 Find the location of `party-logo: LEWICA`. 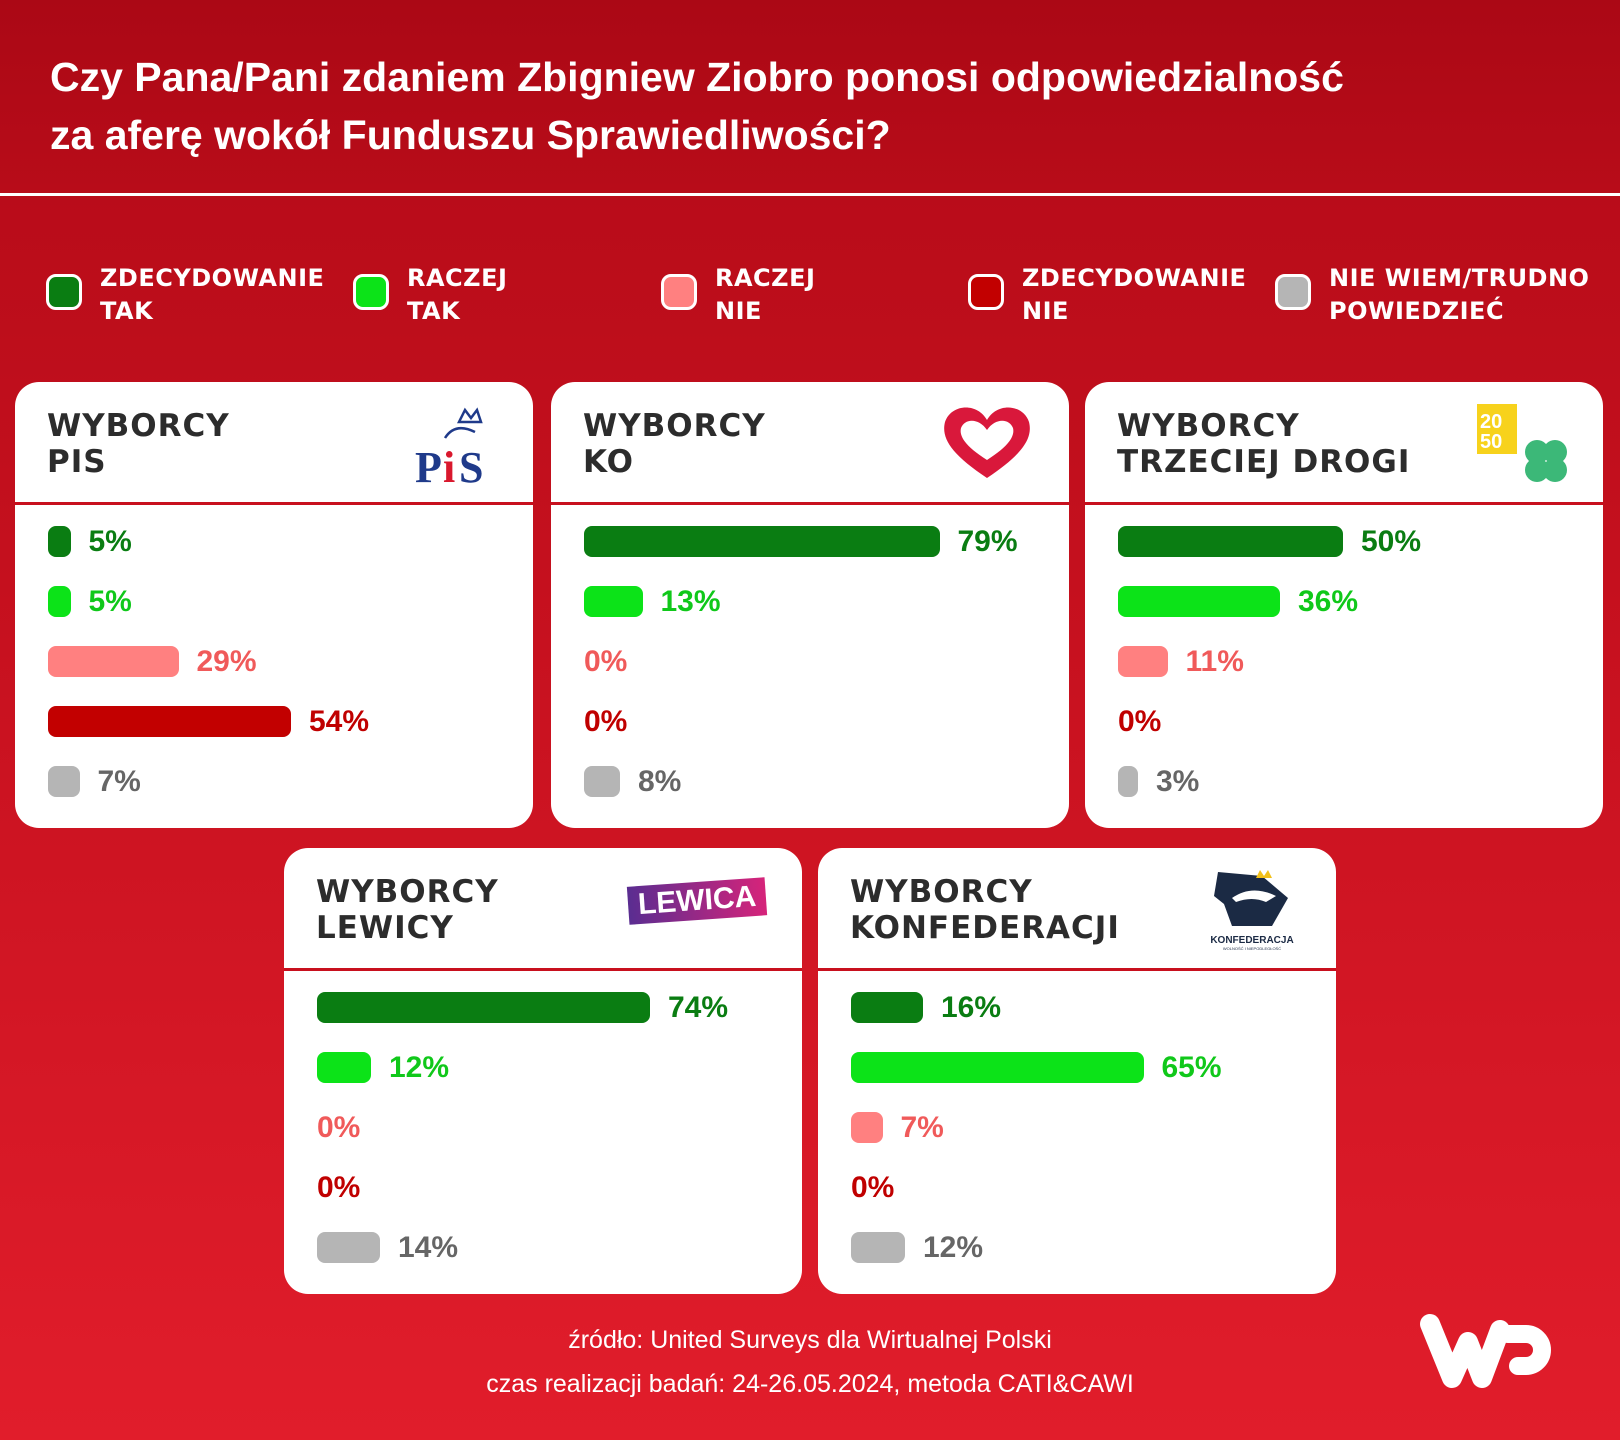

party-logo: LEWICA is located at coordinates (697, 896).